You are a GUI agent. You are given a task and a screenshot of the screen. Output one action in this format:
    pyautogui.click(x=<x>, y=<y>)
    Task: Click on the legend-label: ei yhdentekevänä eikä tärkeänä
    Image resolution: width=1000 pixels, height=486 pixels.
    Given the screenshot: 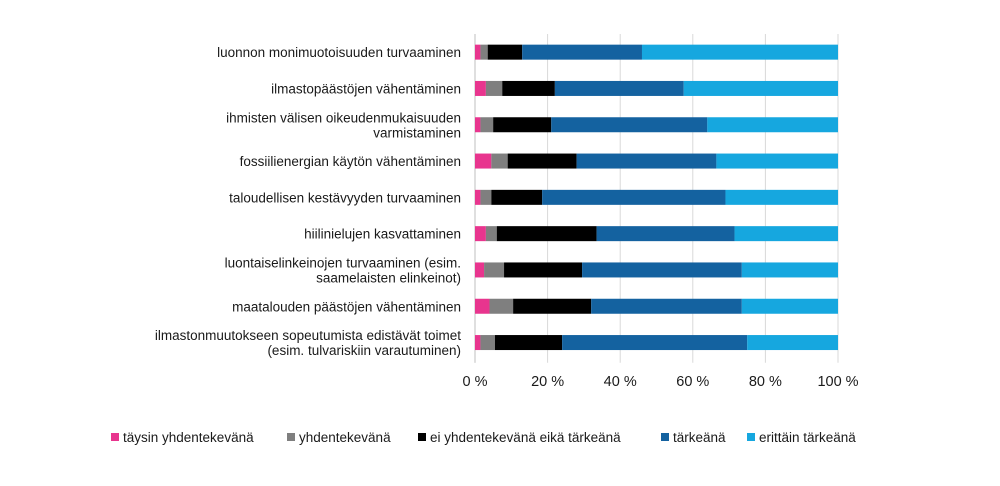 What is the action you would take?
    pyautogui.click(x=525, y=437)
    